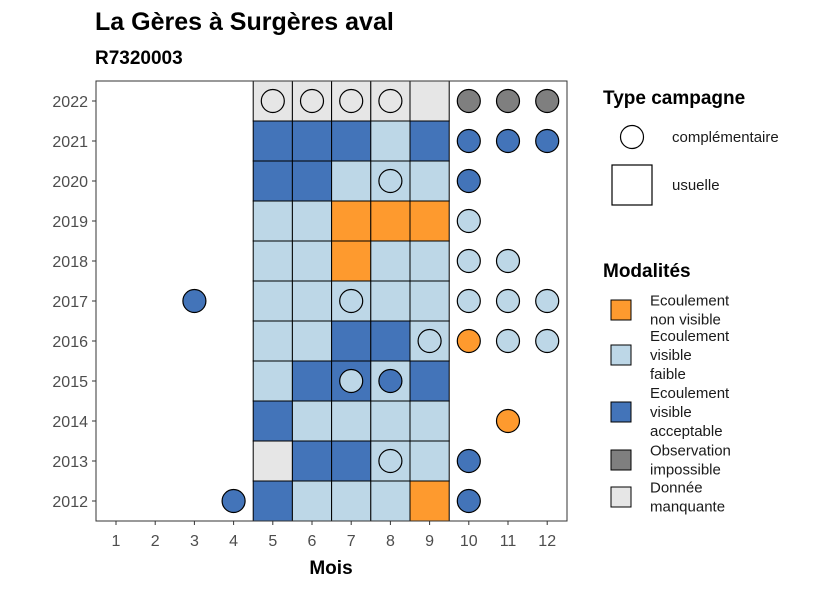 The image size is (826, 595). Describe the element at coordinates (508, 541) in the screenshot. I see `x-tick-label: 11` at that location.